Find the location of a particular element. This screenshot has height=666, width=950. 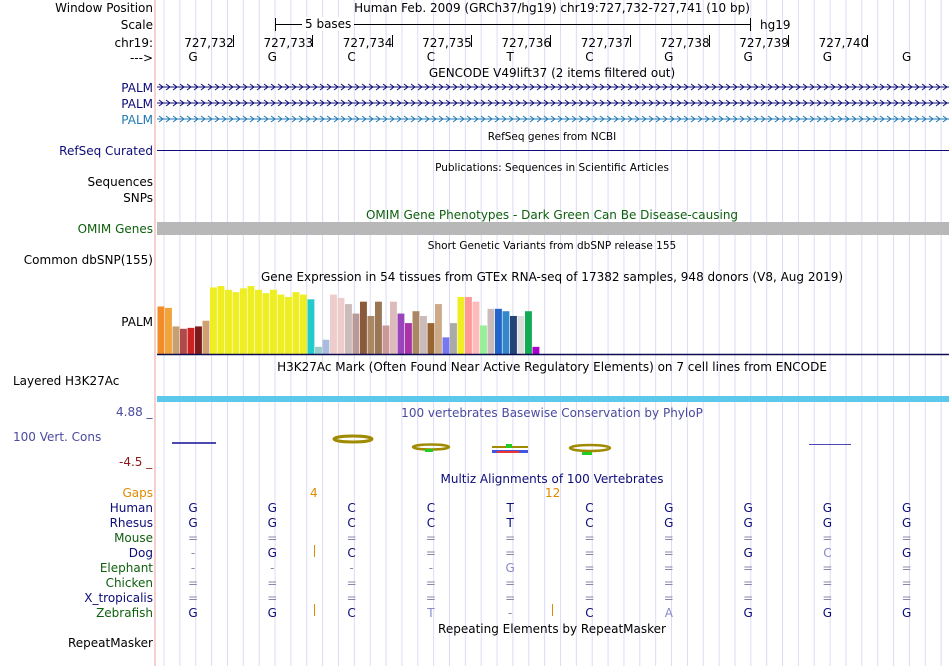

gtex-label: PALM is located at coordinates (137, 322).